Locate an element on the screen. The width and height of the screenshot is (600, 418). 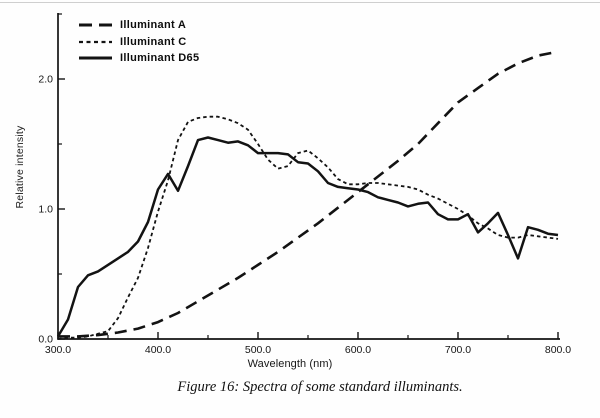
legend: Illuminant A Illuminant C Illuminant D65 is located at coordinates (139, 42).